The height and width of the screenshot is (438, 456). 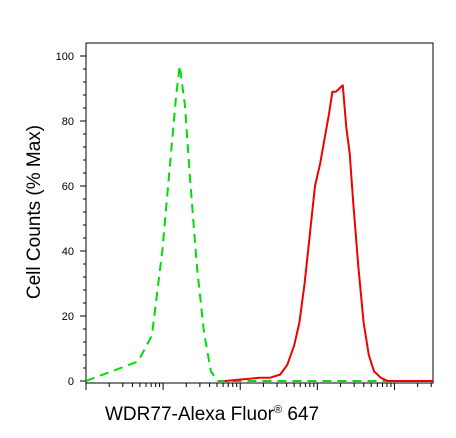 I want to click on y-tick-label: 40, so click(x=68, y=252).